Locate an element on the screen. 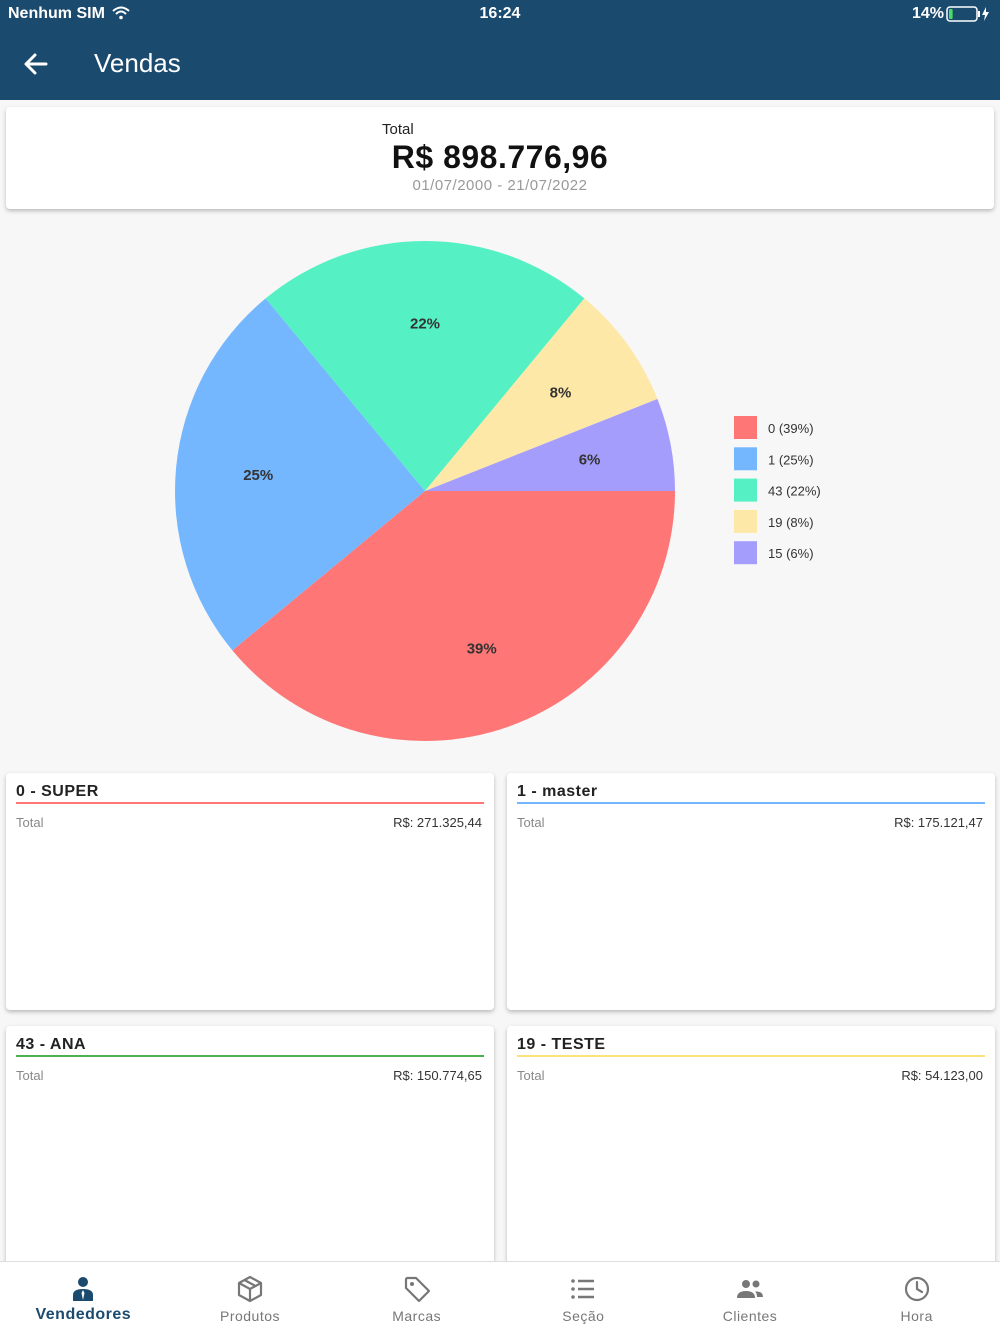 The height and width of the screenshot is (1334, 1000). seller-card-ana: 43 - ANA Total R$: 150.774,65 is located at coordinates (250, 1146).